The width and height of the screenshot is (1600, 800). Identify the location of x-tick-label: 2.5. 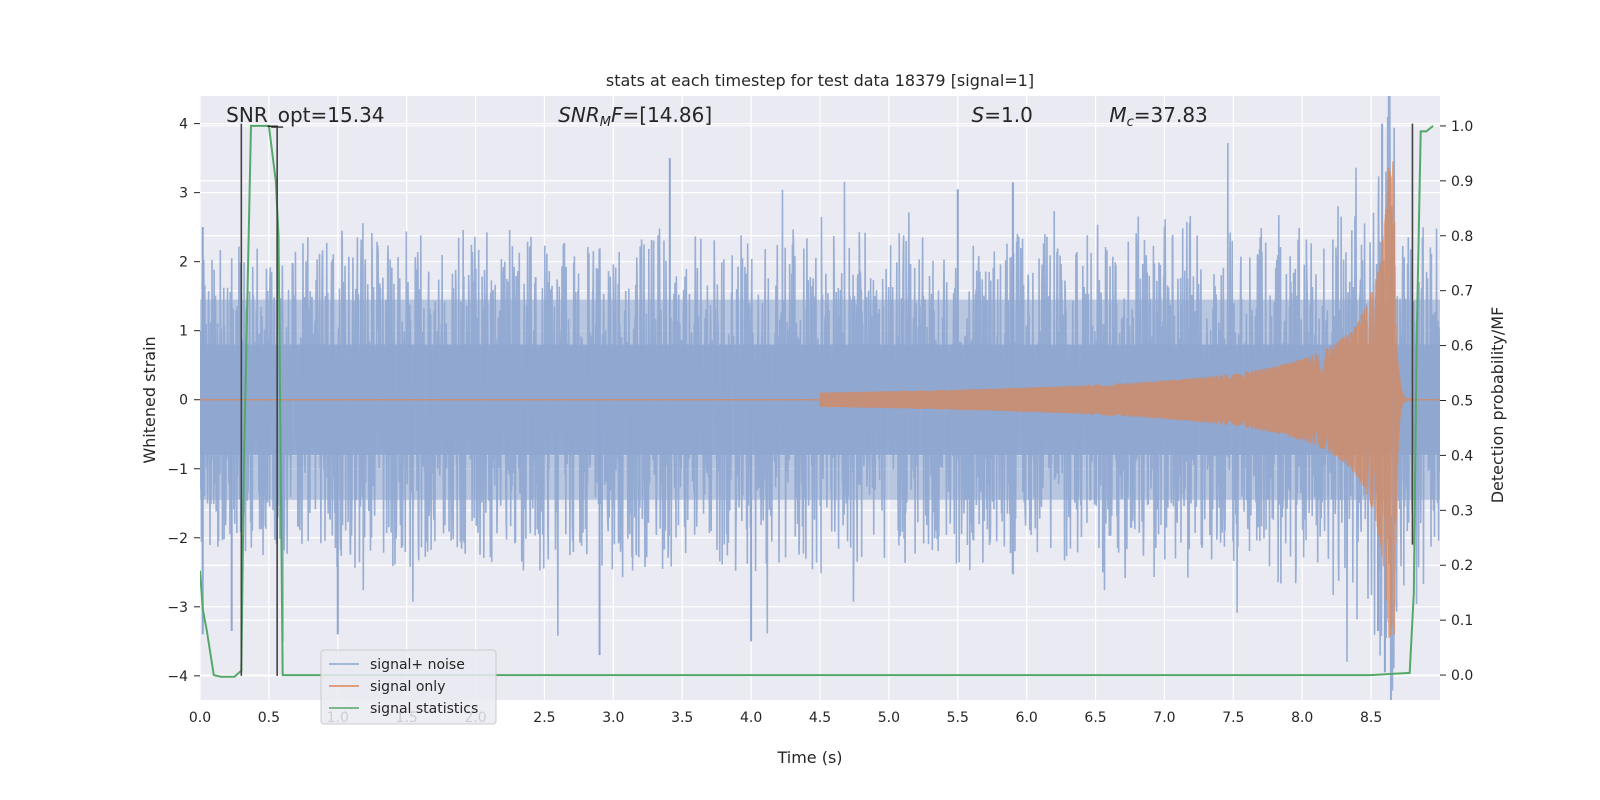
(544, 718).